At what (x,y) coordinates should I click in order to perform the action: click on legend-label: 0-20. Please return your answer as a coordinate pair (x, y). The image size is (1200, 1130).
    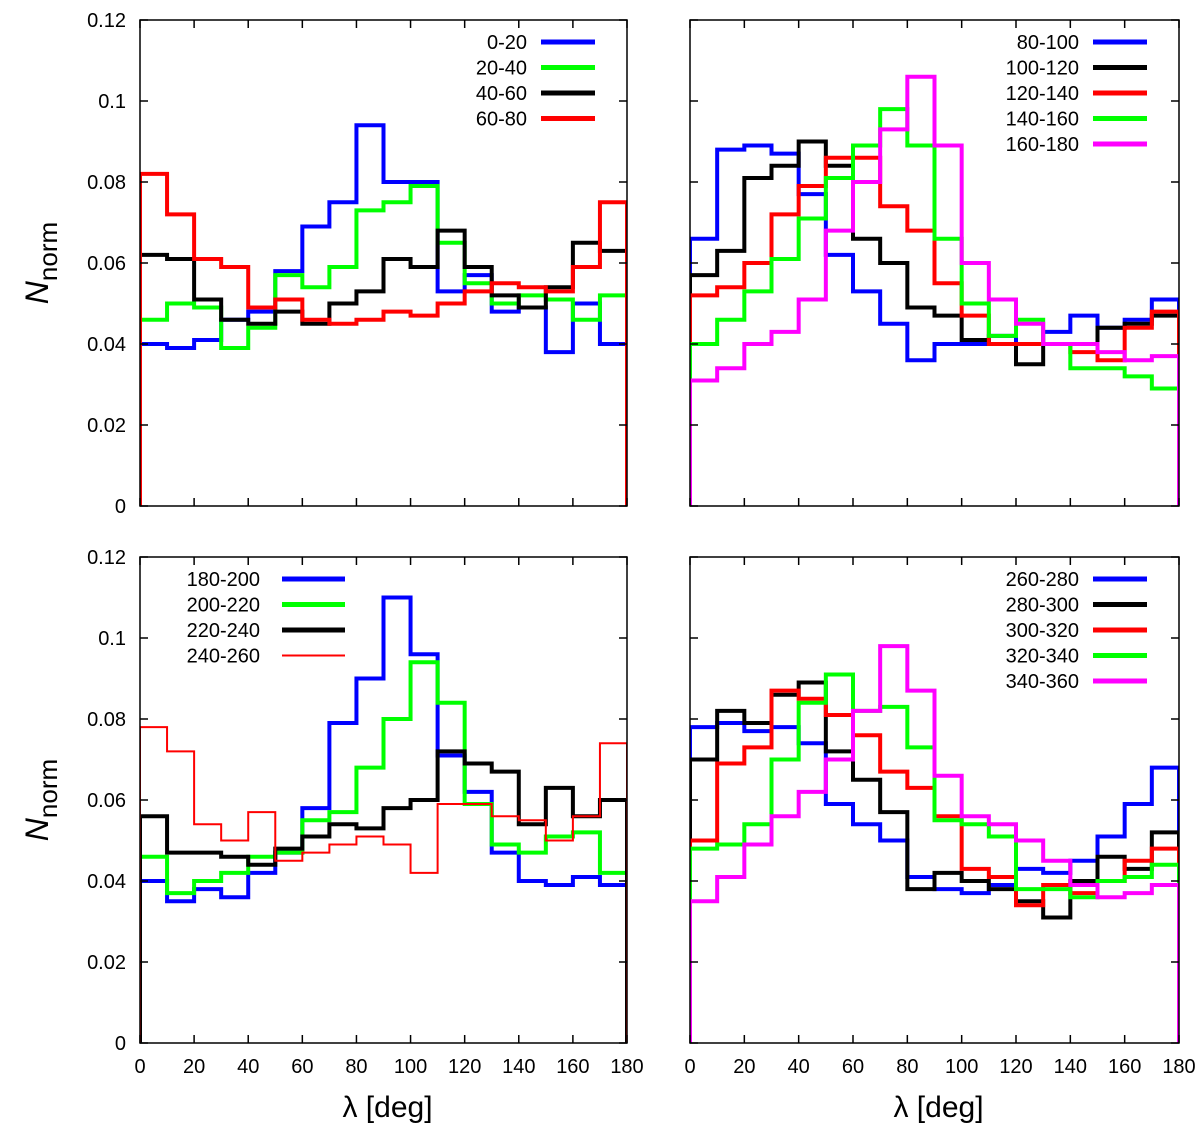
    Looking at the image, I should click on (507, 43).